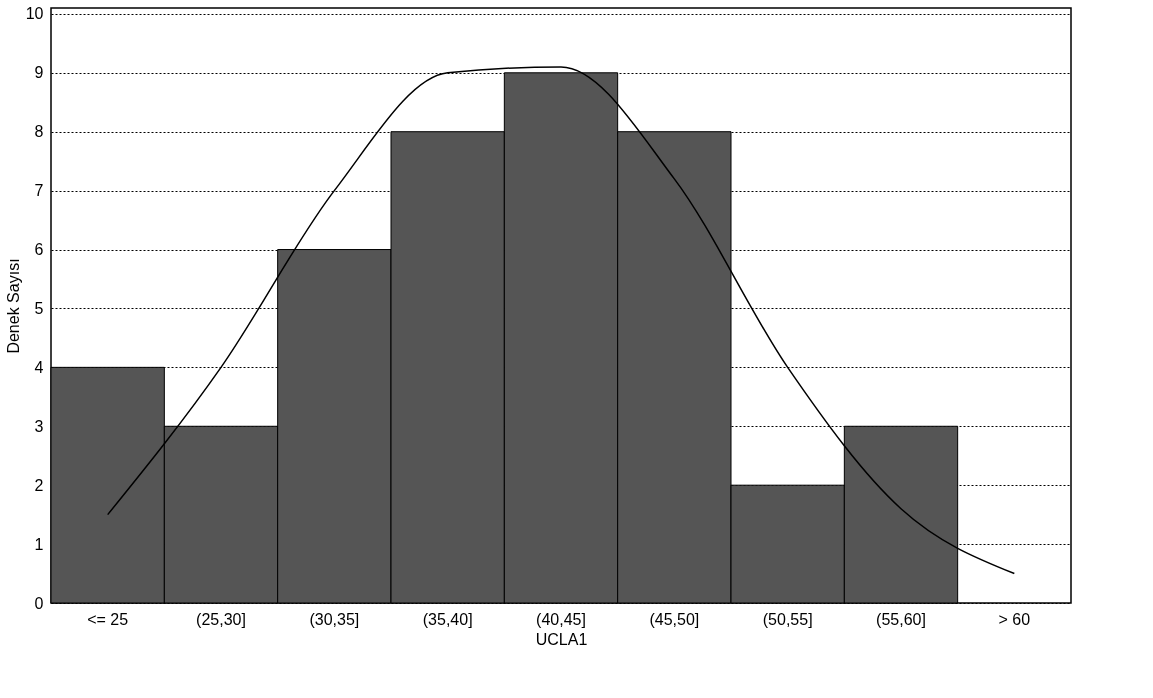  I want to click on y-axis-title: Denek Sayısı, so click(13, 306).